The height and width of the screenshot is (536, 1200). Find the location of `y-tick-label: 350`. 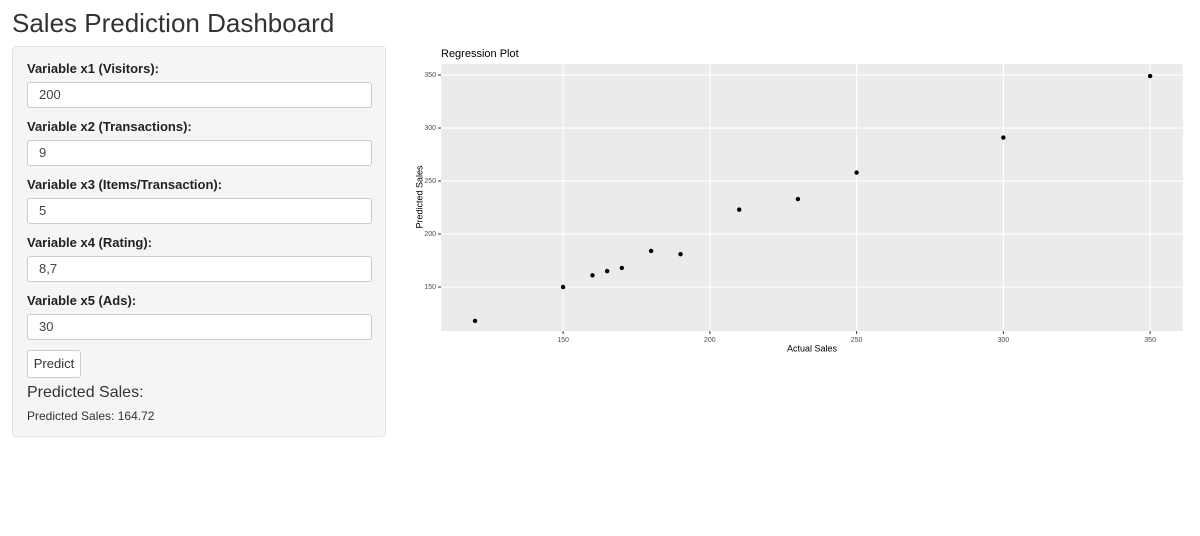

y-tick-label: 350 is located at coordinates (430, 75).